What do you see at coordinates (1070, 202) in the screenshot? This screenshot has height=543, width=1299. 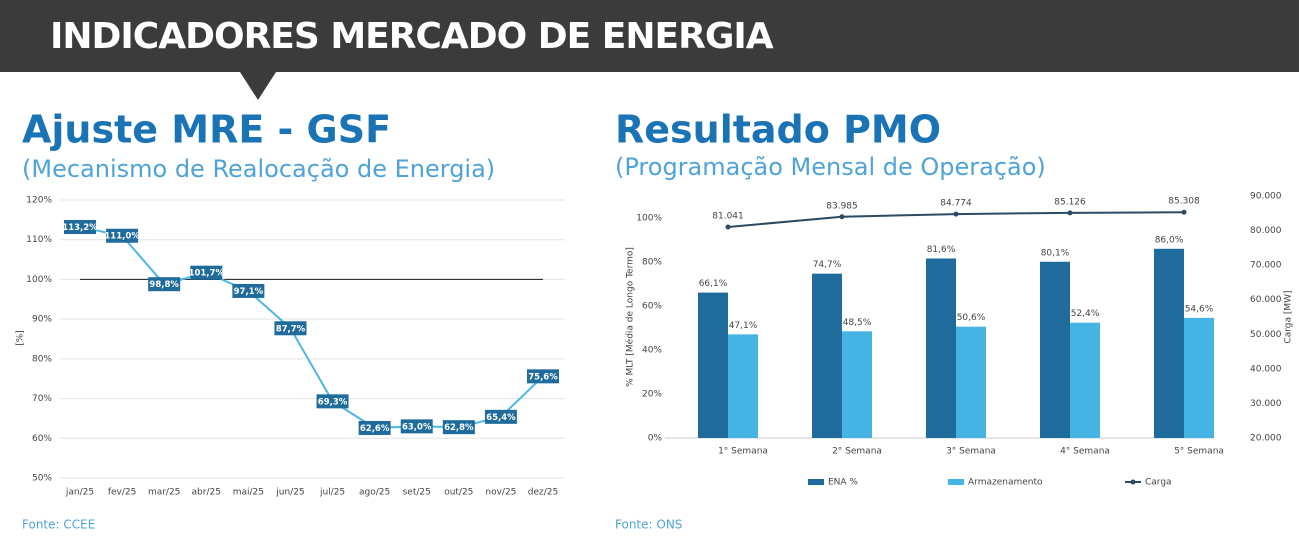 I see `data-label: 85.126` at bounding box center [1070, 202].